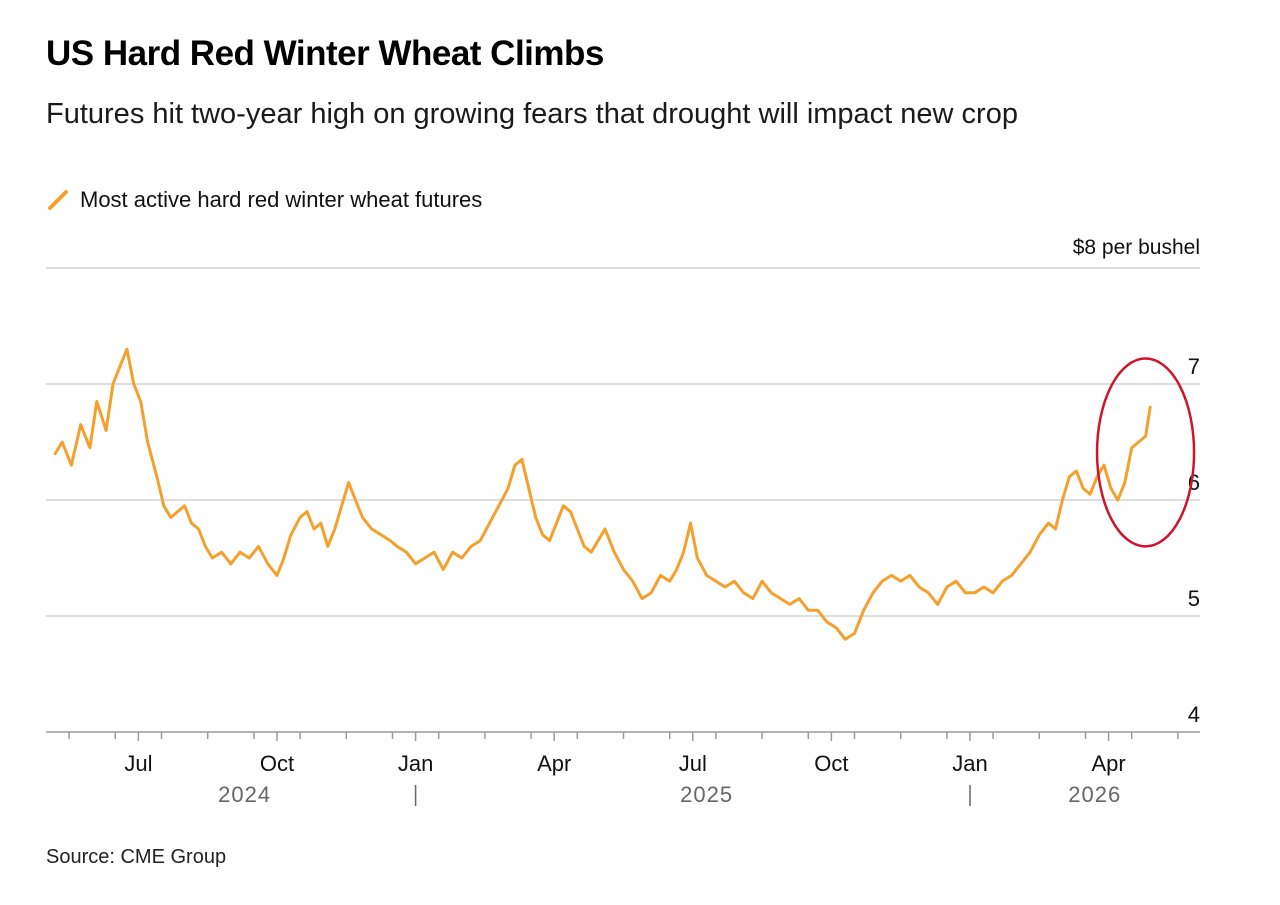 The image size is (1280, 905). Describe the element at coordinates (325, 53) in the screenshot. I see `chart-title: US Hard Red Winter Wheat Climbs` at that location.